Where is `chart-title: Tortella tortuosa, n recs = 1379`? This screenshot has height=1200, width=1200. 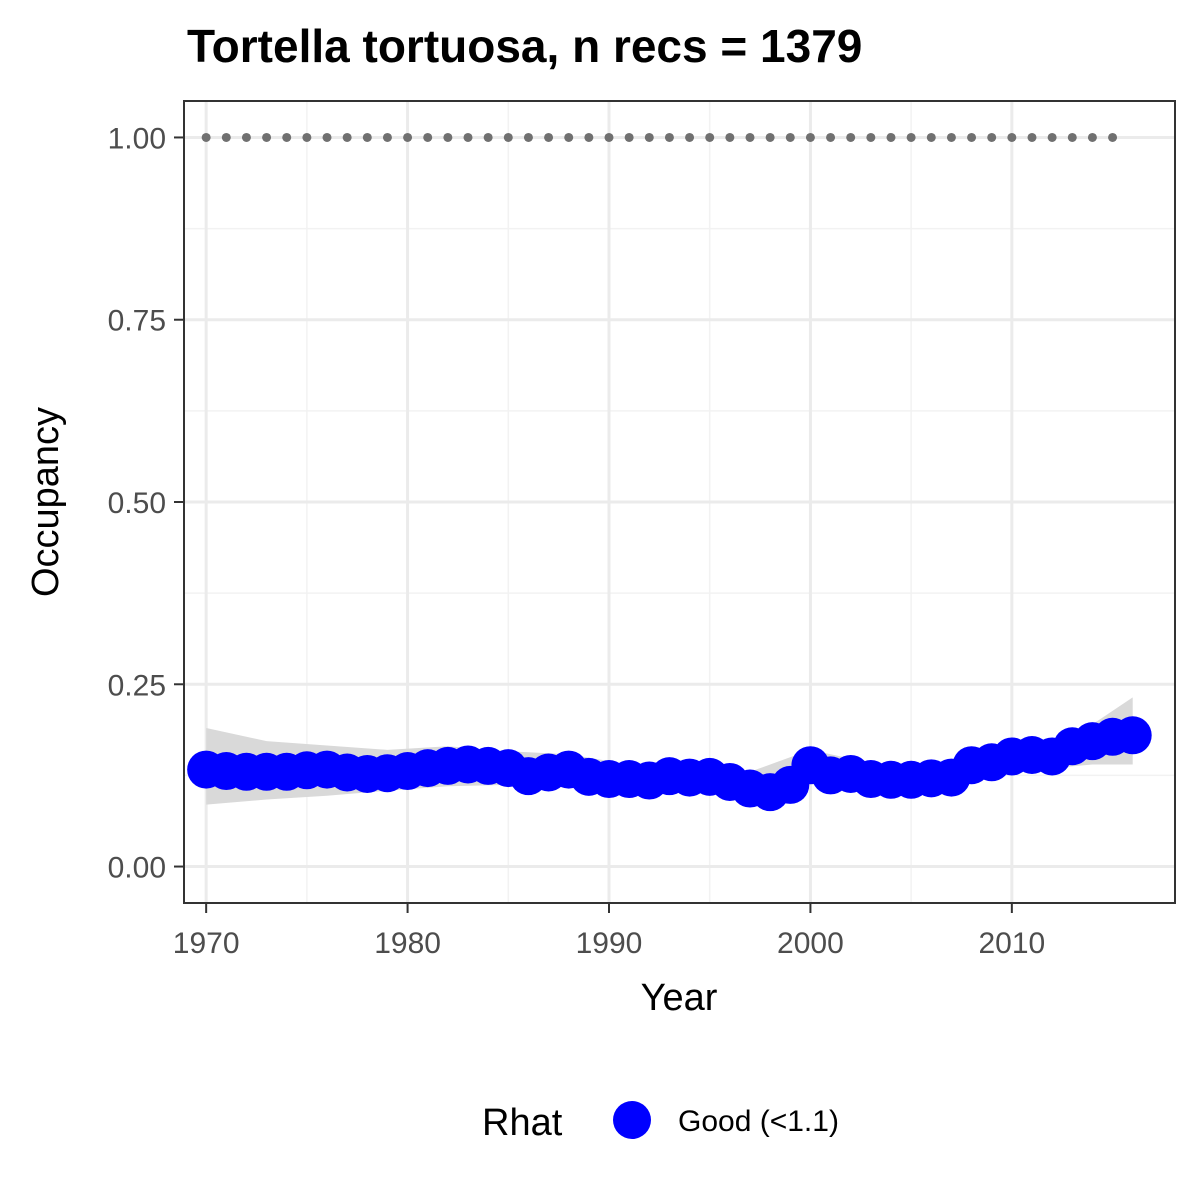
chart-title: Tortella tortuosa, n recs = 1379 is located at coordinates (524, 46).